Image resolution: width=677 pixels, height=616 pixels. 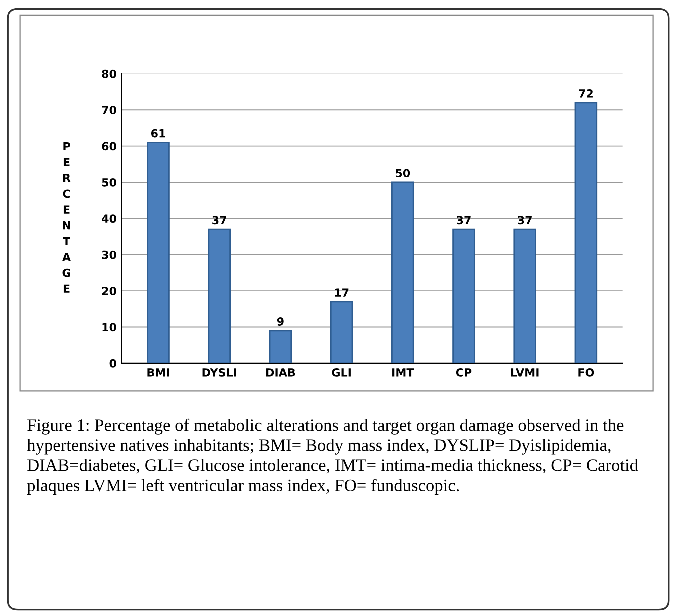 I want to click on data-label: 61, so click(x=158, y=133).